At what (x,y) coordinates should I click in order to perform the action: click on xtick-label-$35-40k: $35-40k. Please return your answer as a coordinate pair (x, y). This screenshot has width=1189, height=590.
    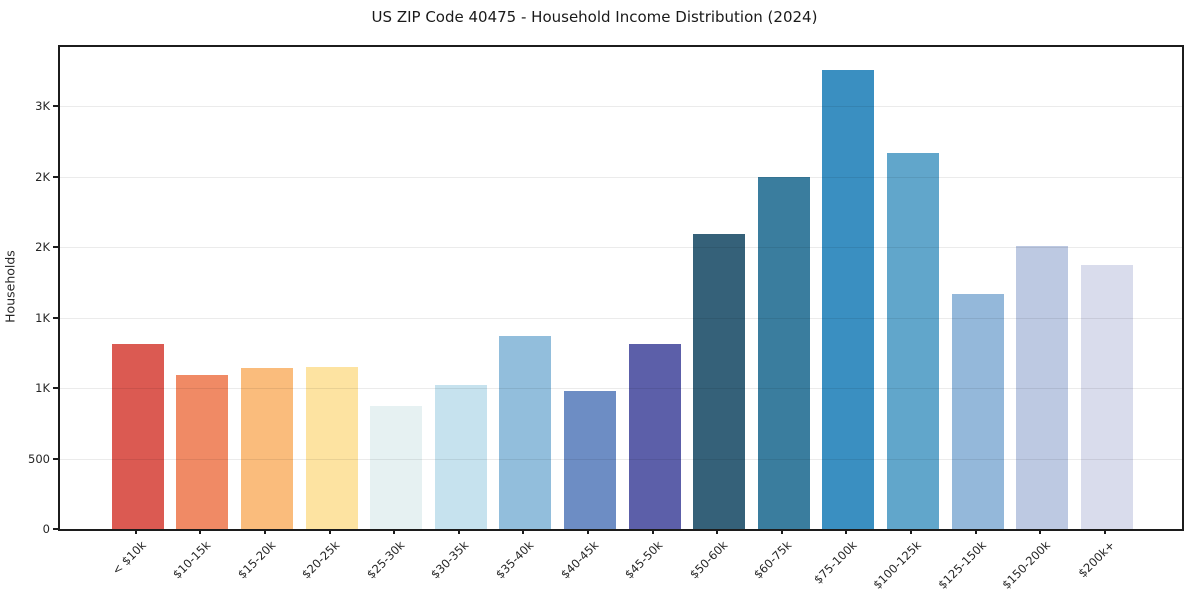
    Looking at the image, I should click on (514, 560).